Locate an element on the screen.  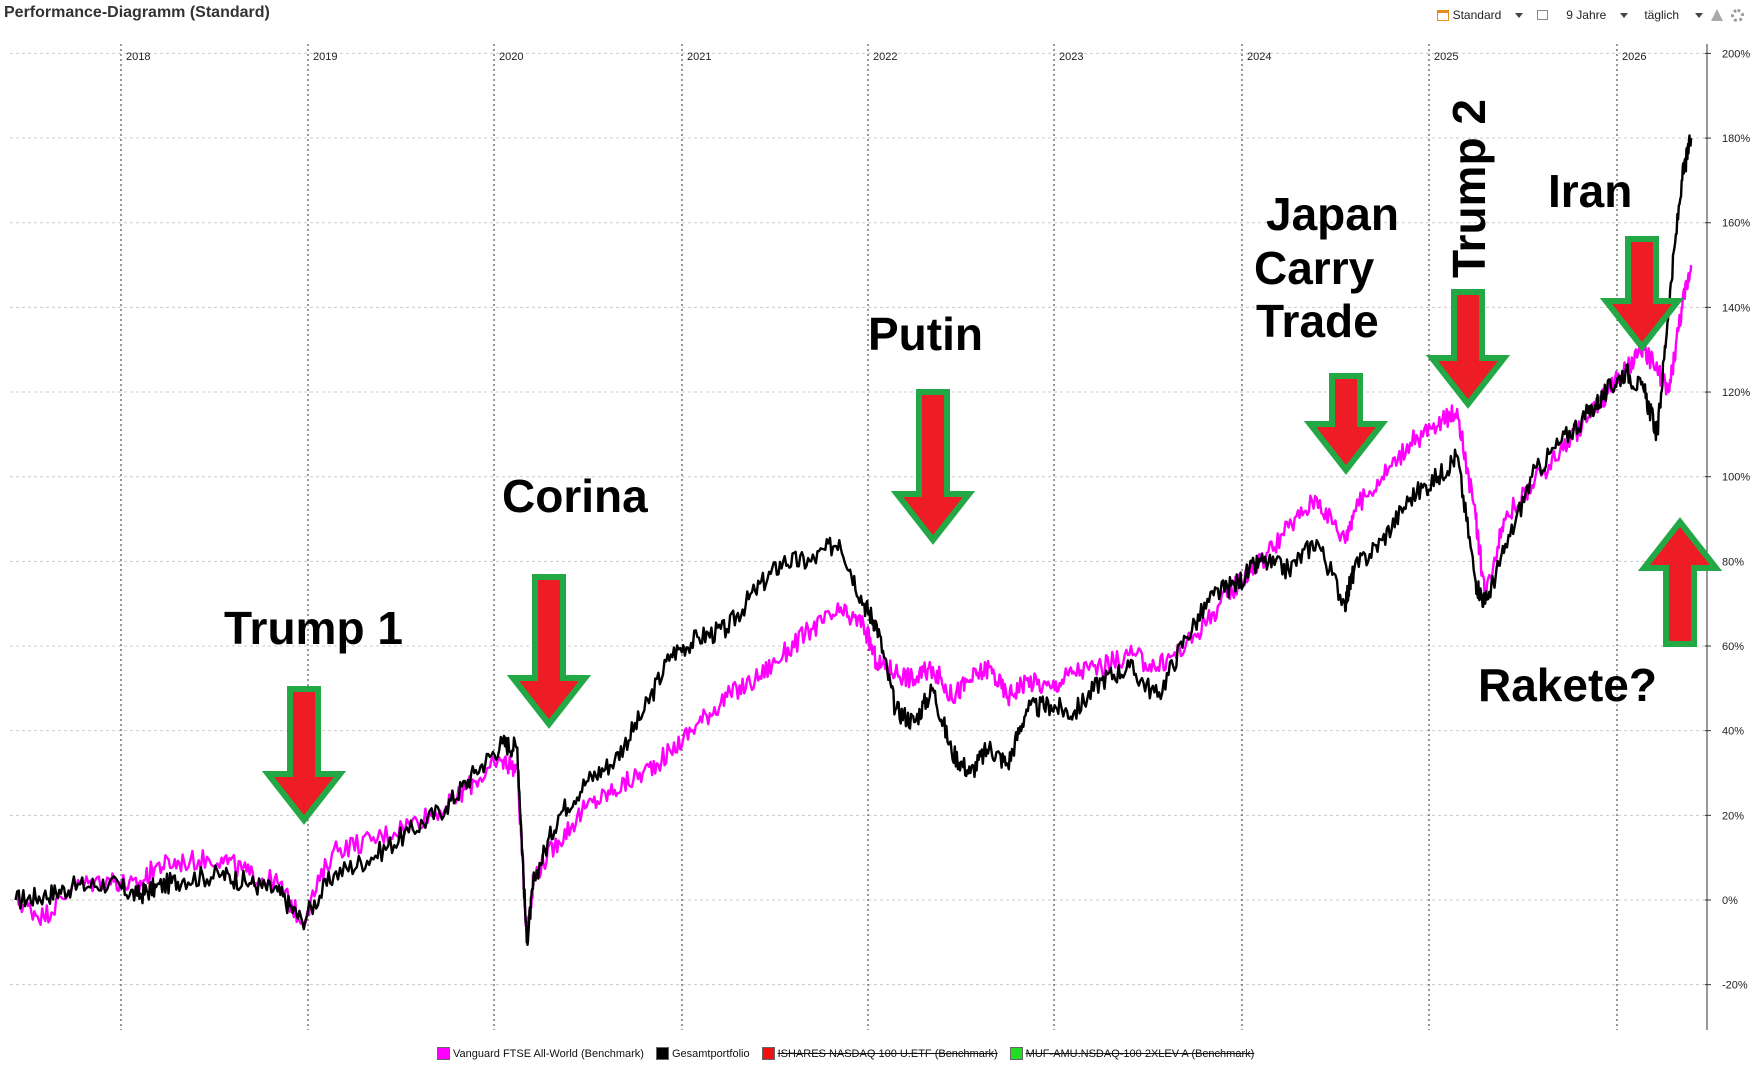
y-tick-label: 0% is located at coordinates (1730, 901).